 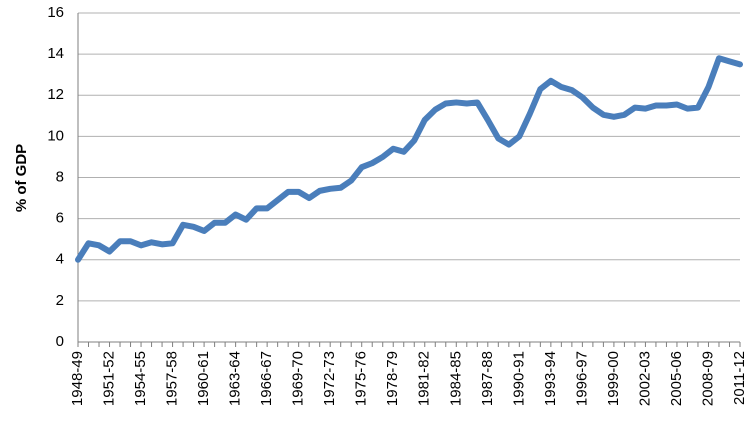 What do you see at coordinates (235, 378) in the screenshot?
I see `x-tick-label: 1963-64` at bounding box center [235, 378].